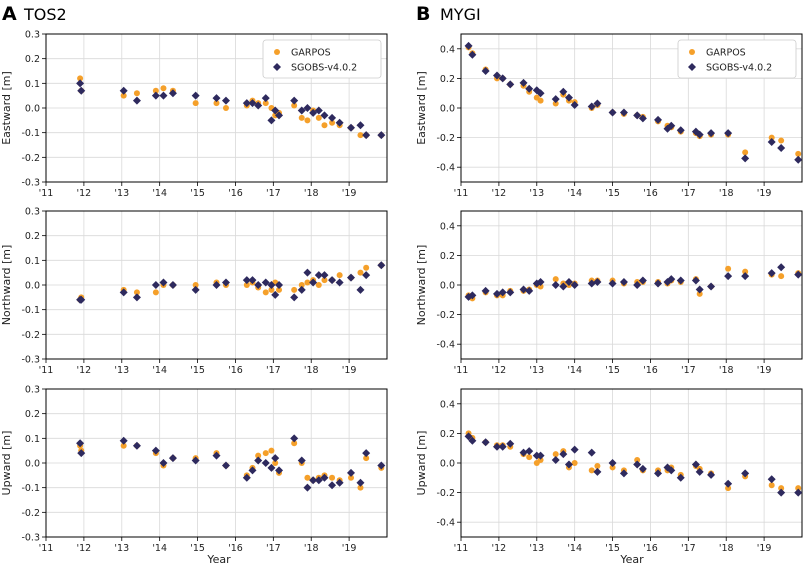 This screenshot has width=803, height=567. Describe the element at coordinates (447, 49) in the screenshot. I see `y-tick-label: 0.4` at that location.